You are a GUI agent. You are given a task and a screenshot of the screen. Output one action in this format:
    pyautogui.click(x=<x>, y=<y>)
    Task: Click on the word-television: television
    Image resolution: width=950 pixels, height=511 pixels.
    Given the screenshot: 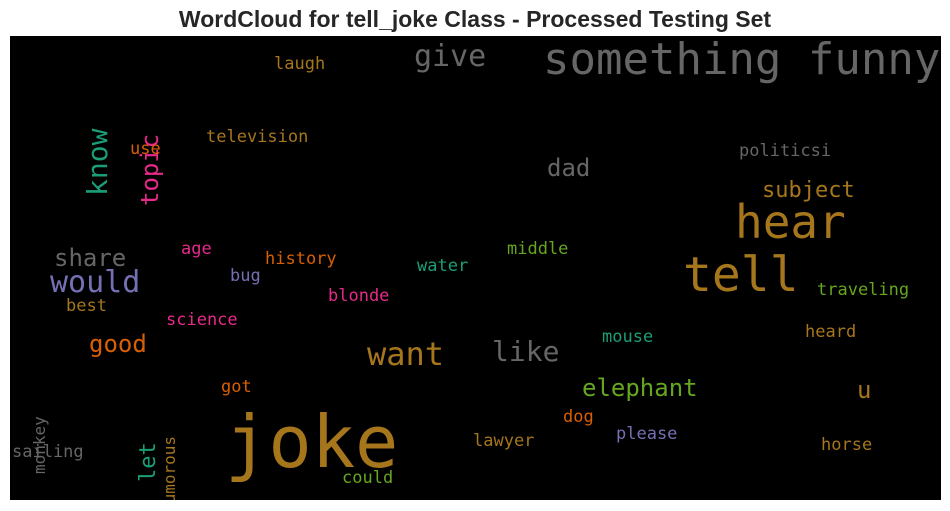 What is the action you would take?
    pyautogui.click(x=257, y=137)
    